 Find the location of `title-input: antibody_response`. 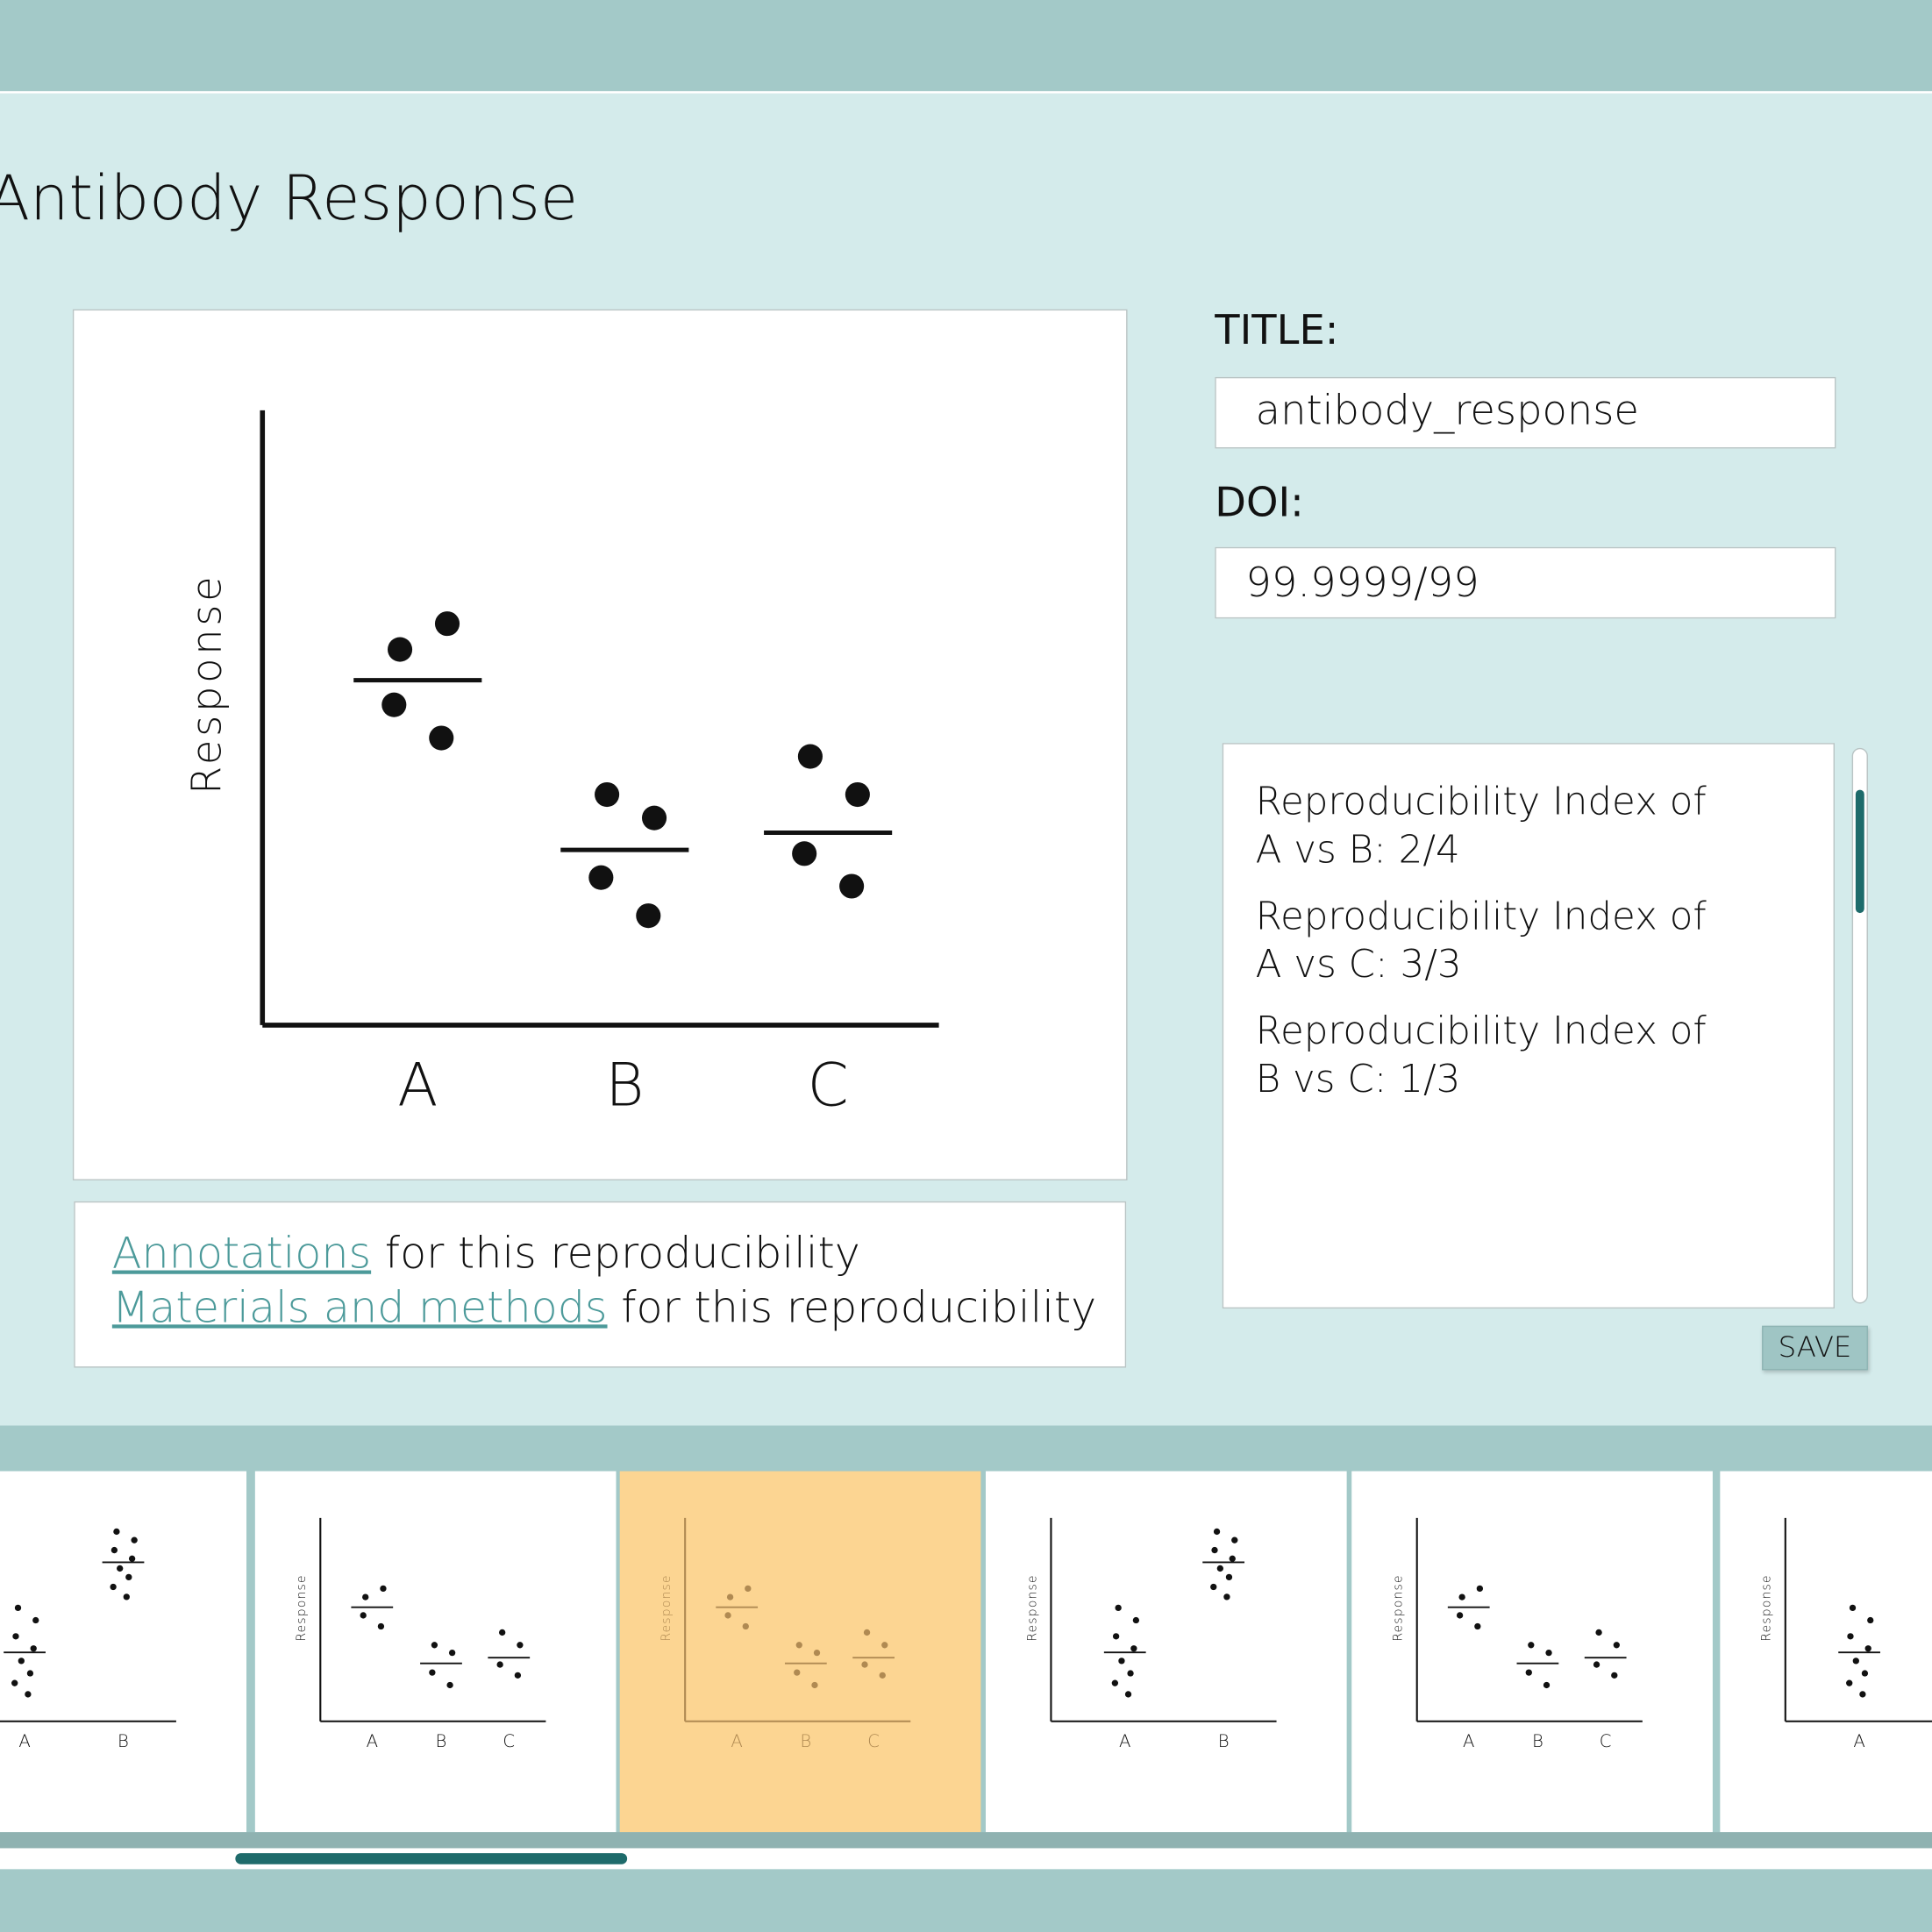

title-input: antibody_response is located at coordinates (1525, 413).